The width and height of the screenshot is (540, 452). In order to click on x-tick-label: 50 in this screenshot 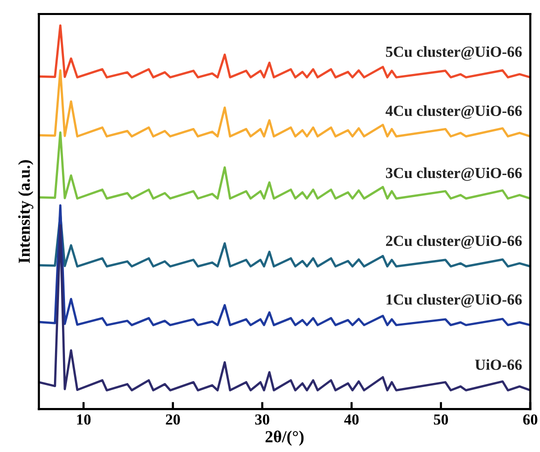, I will do `click(441, 419)`.